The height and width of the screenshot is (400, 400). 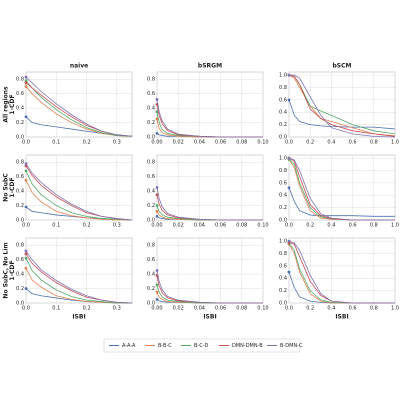 I want to click on x-tick-label: 0.04, so click(x=199, y=309).